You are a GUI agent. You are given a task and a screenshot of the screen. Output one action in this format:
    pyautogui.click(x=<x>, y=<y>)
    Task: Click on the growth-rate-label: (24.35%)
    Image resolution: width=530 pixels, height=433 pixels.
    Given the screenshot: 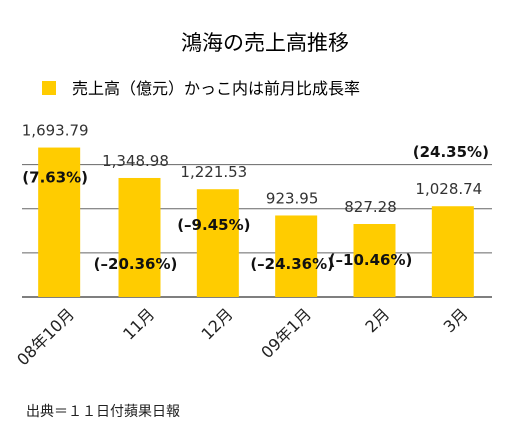 What is the action you would take?
    pyautogui.click(x=451, y=152)
    